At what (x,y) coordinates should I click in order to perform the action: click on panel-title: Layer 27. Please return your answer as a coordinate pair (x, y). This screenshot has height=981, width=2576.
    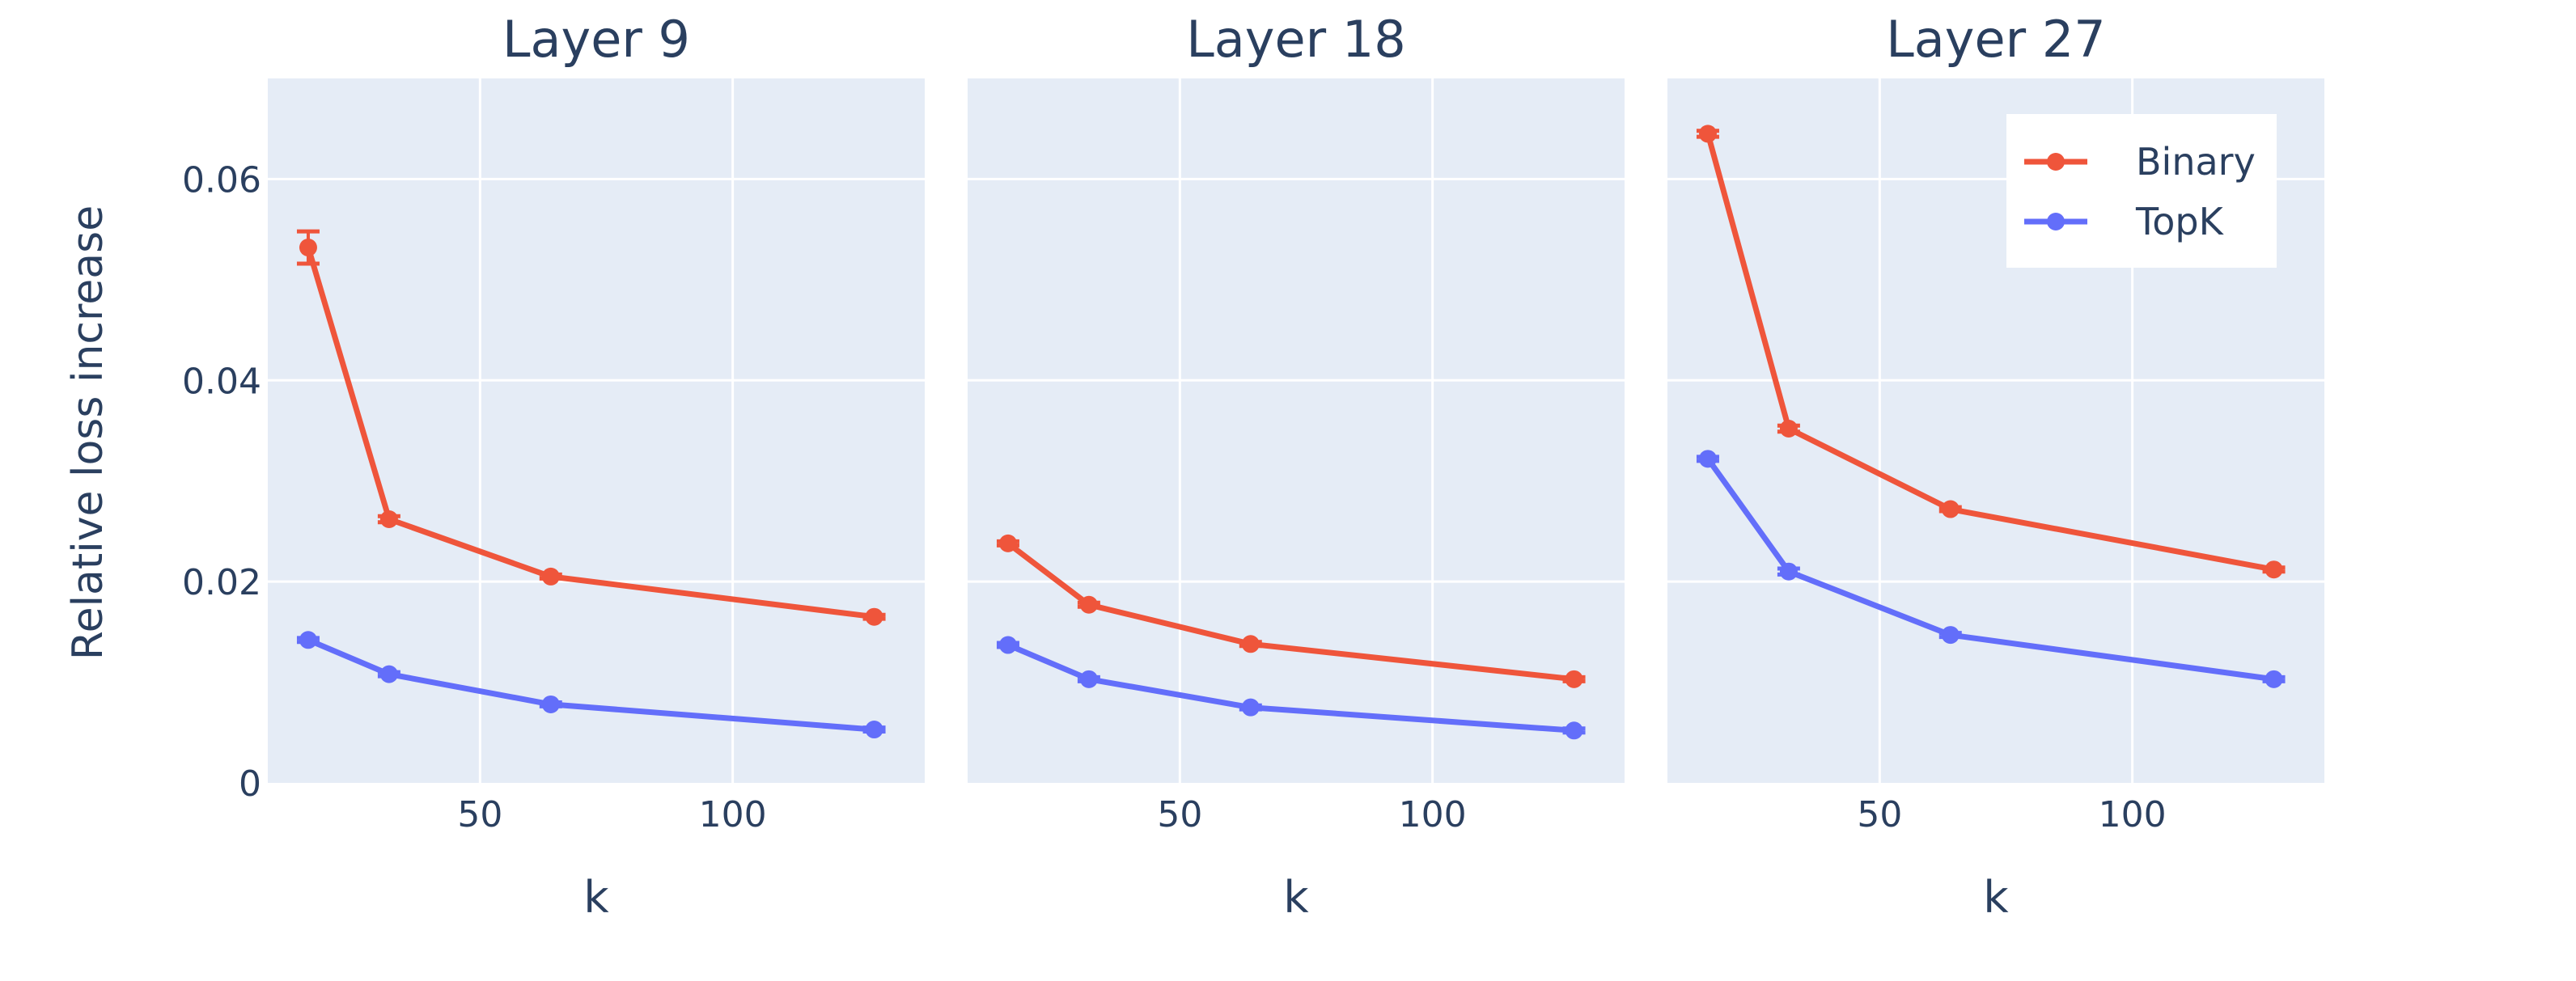
    Looking at the image, I should click on (1995, 39).